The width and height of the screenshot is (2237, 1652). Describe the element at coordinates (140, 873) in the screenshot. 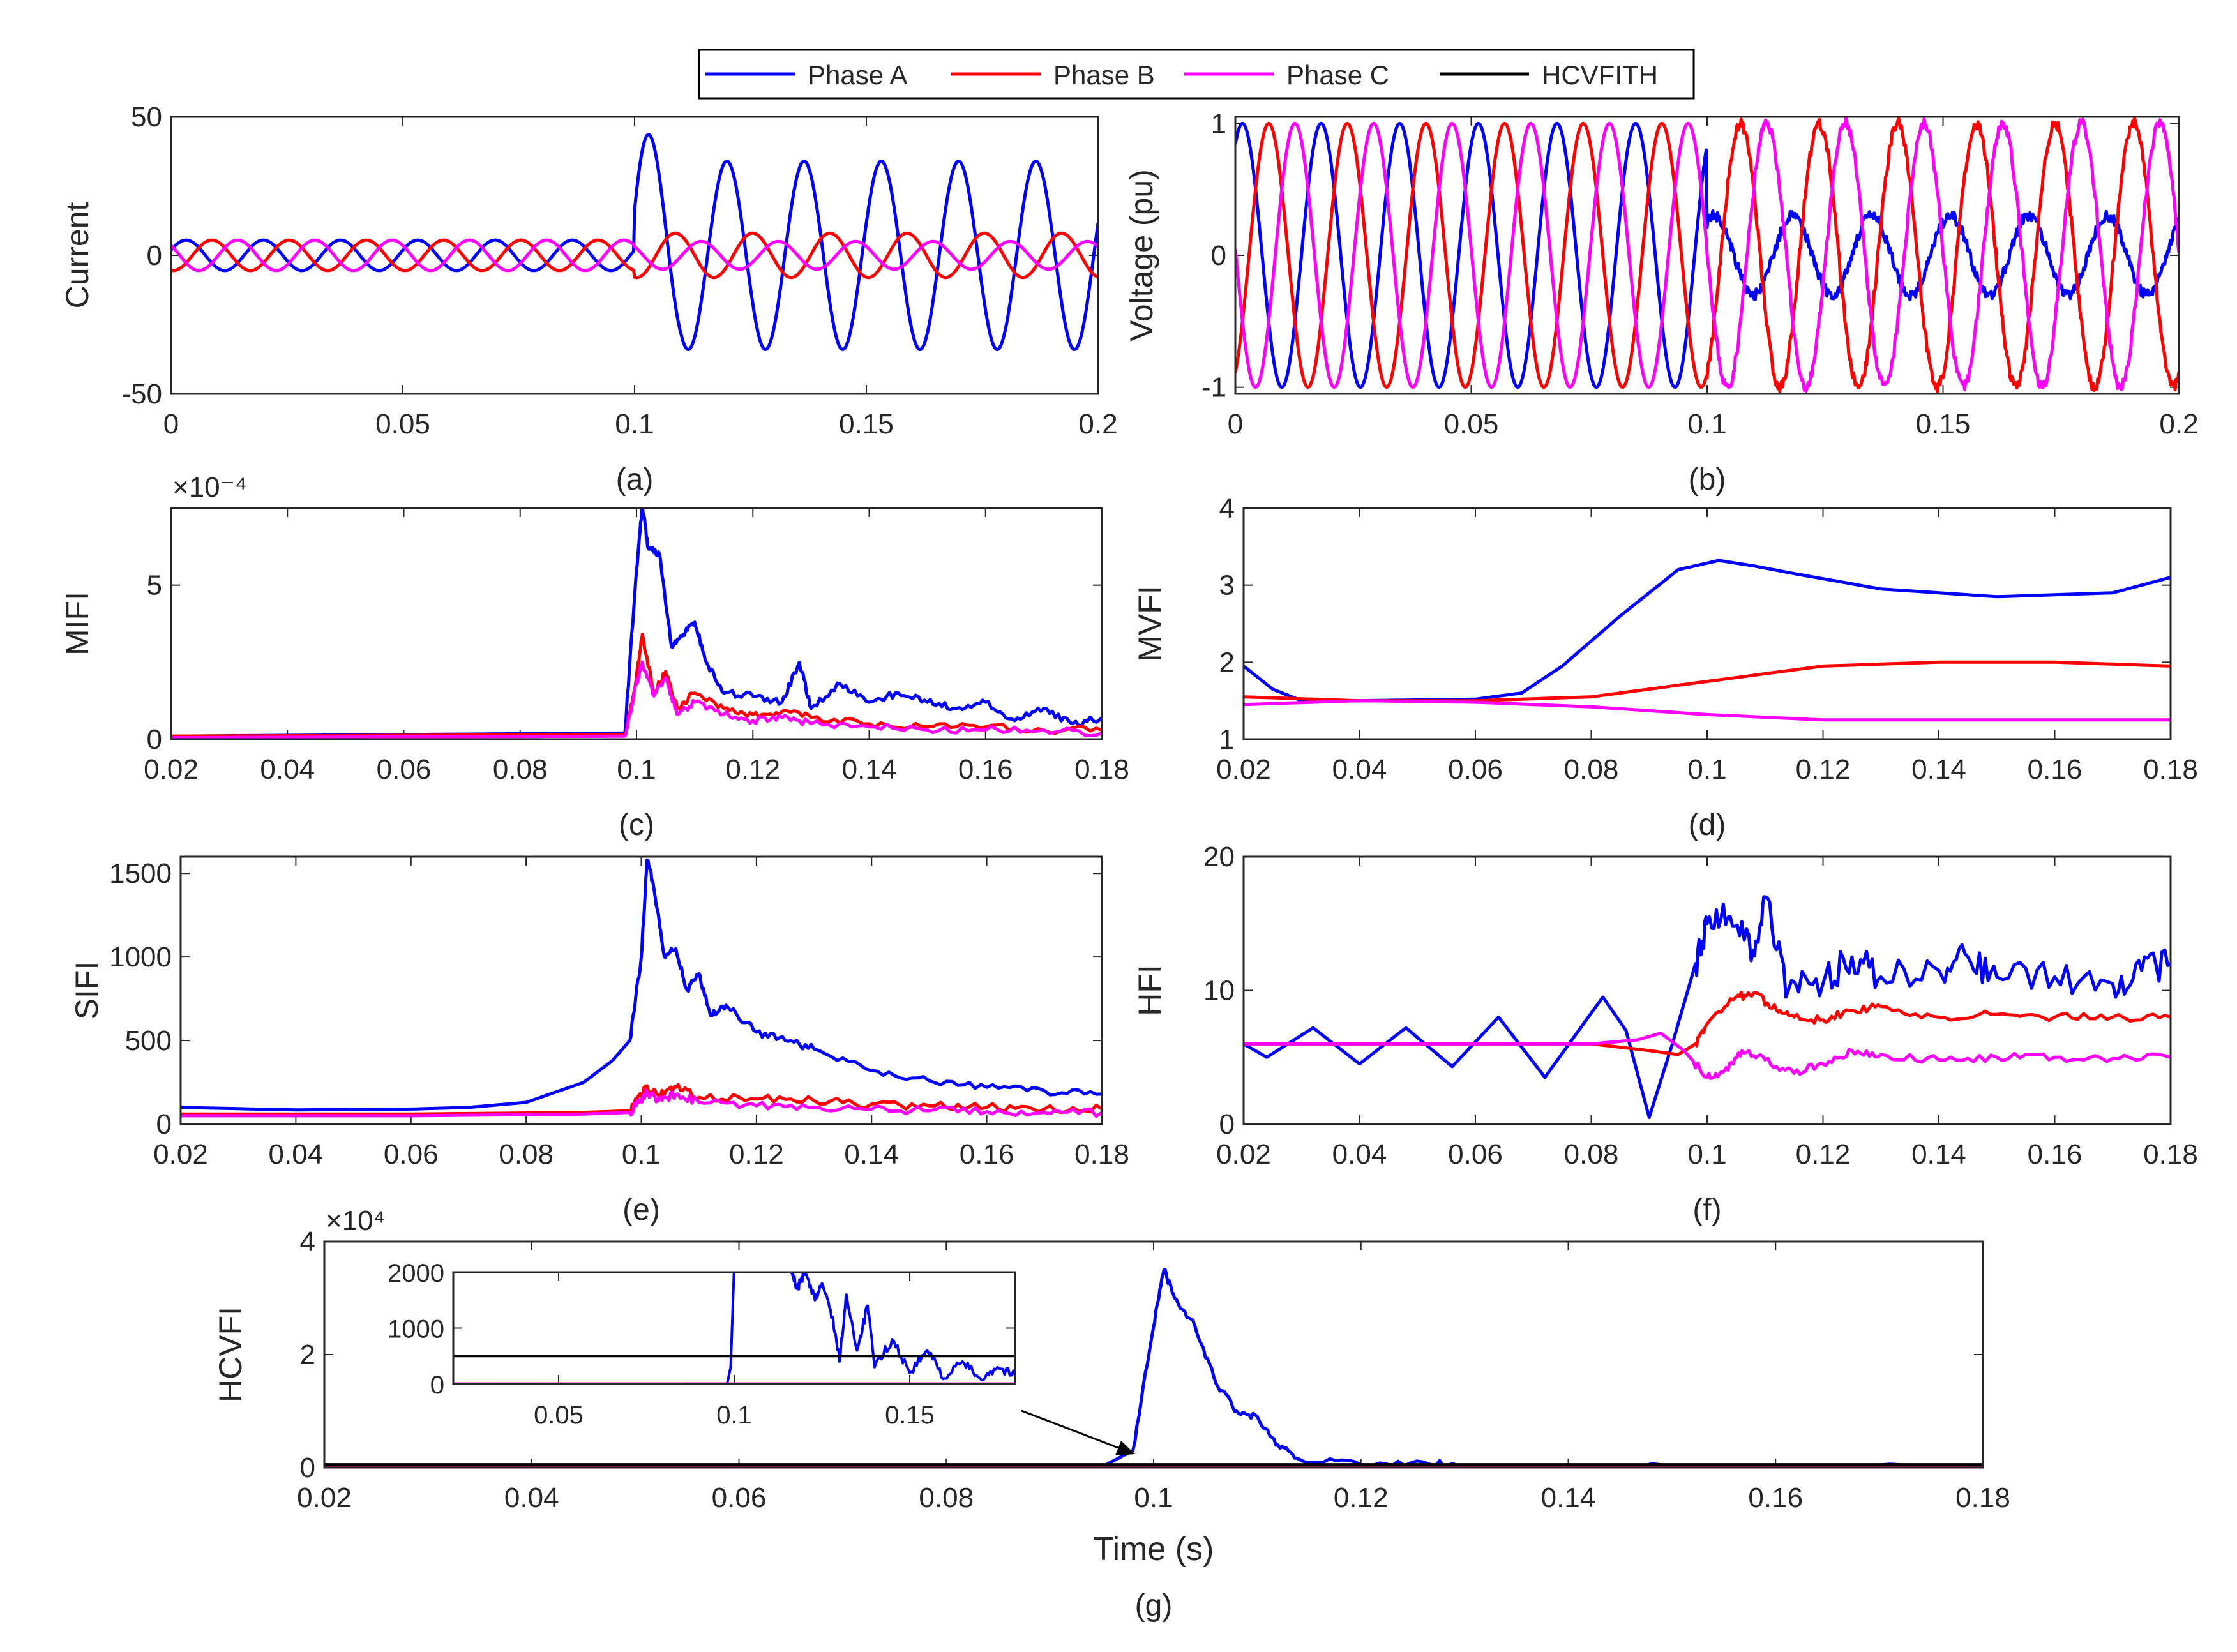

I see `y-tick-label: 1500` at that location.